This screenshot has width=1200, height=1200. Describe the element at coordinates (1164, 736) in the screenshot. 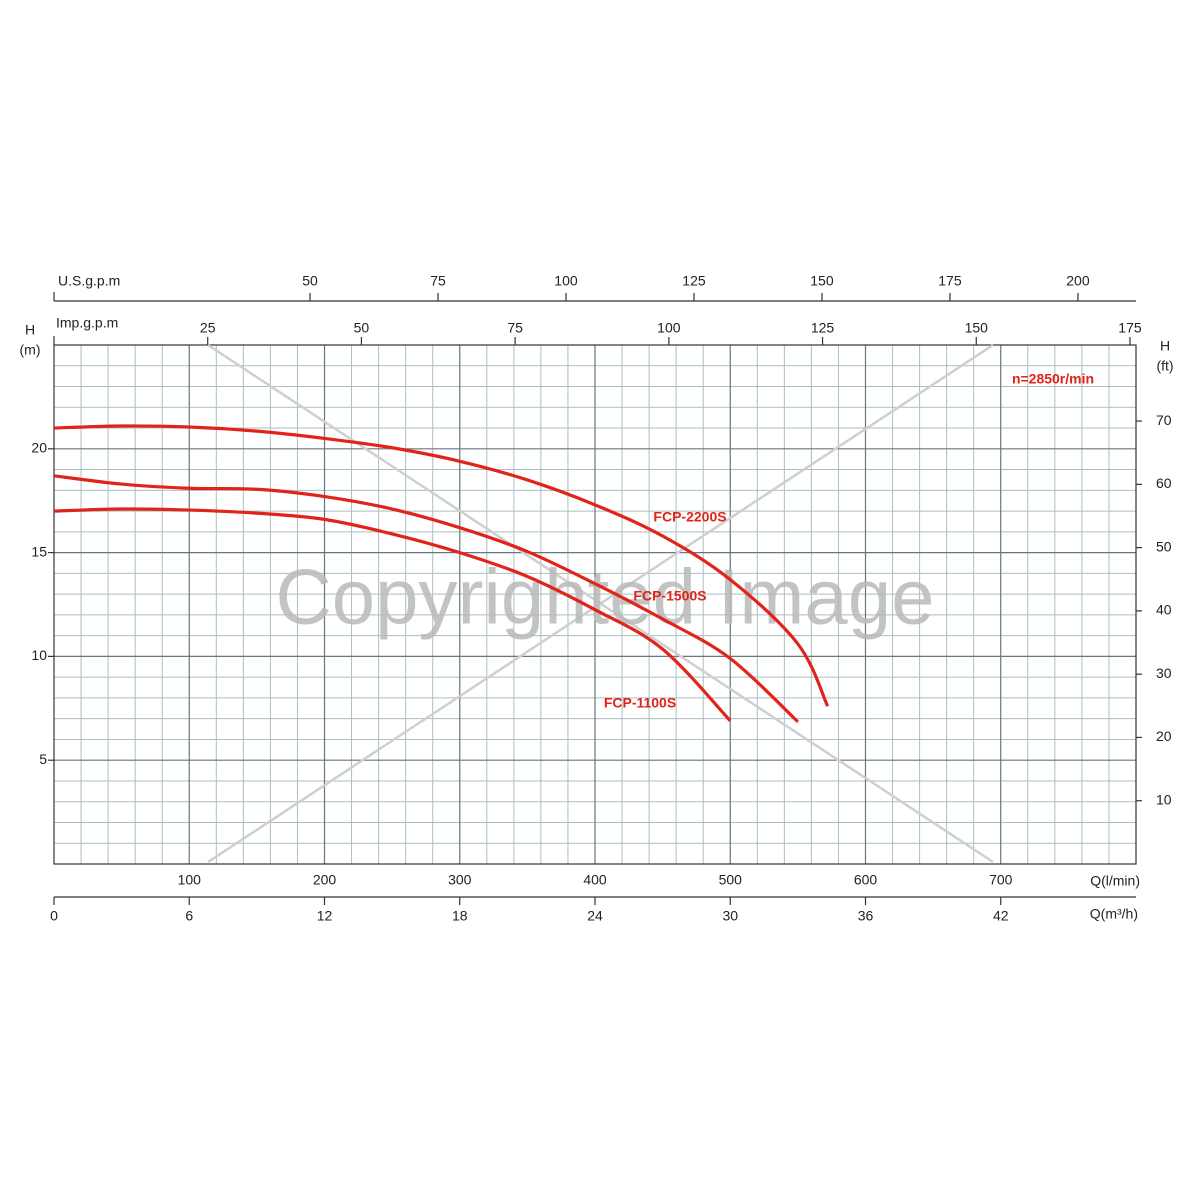

I see `y2-tick-label: 20` at that location.